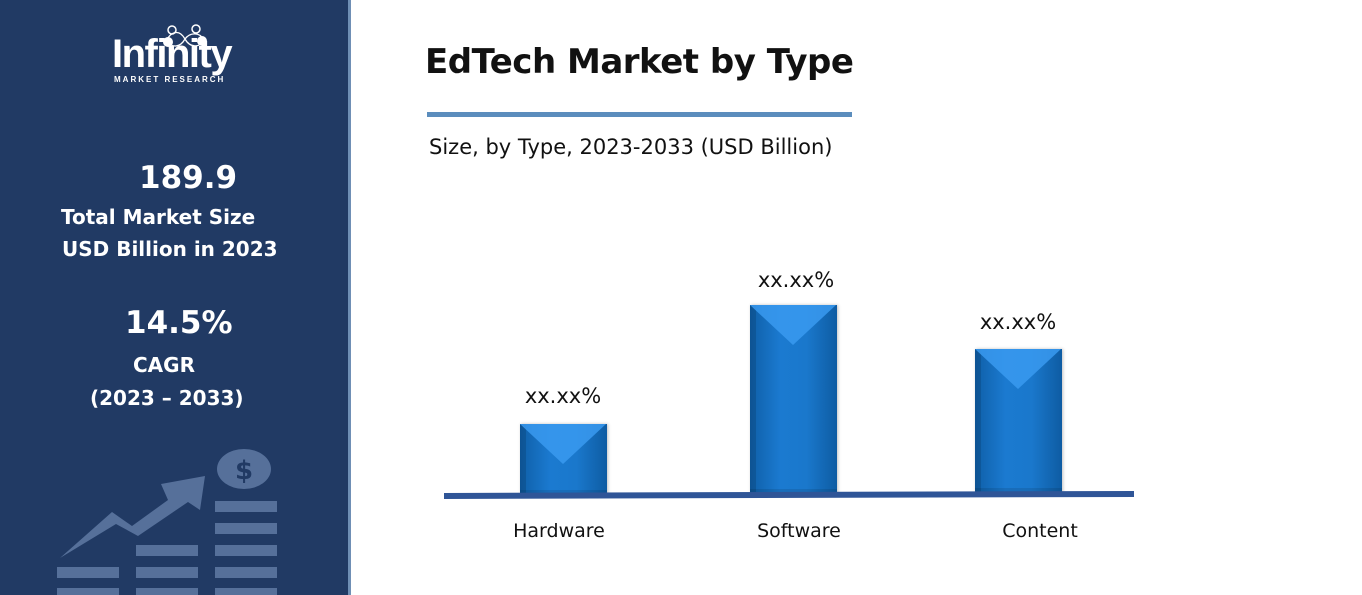 The height and width of the screenshot is (595, 1362). Describe the element at coordinates (1018, 322) in the screenshot. I see `data-label-content: xx.xx%` at that location.